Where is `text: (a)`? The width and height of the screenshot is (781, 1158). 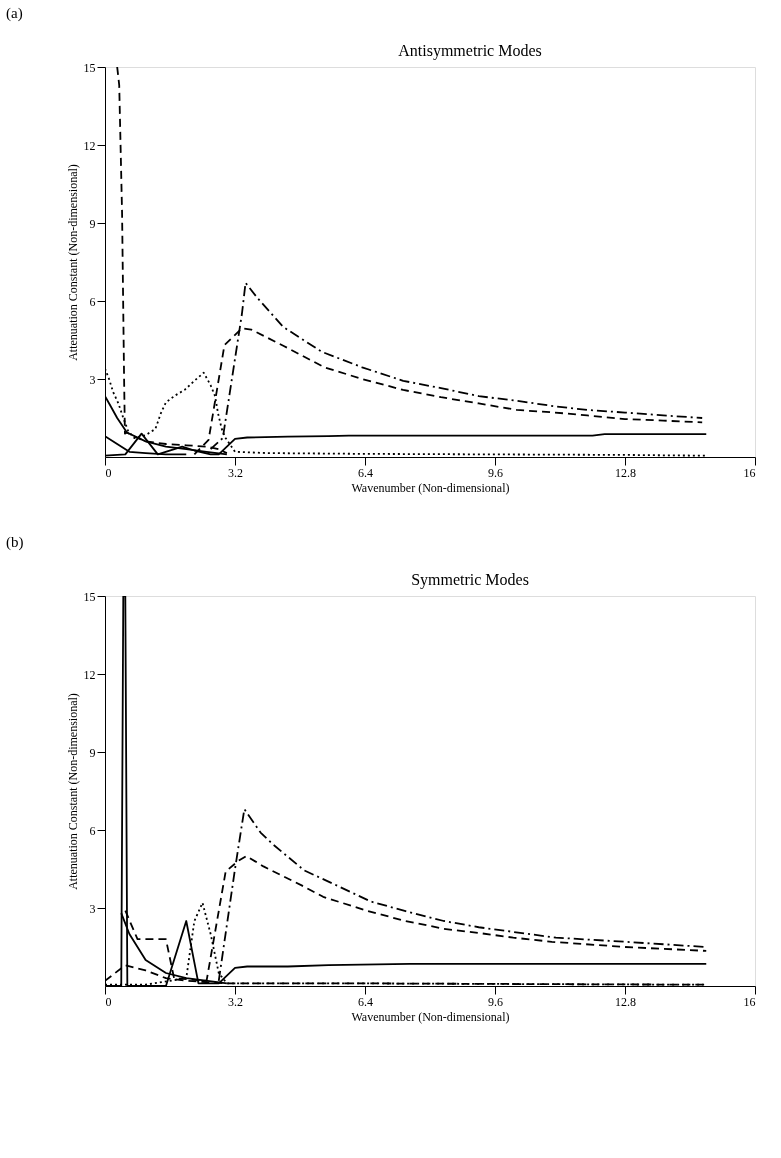
text: (a) is located at coordinates (14, 13).